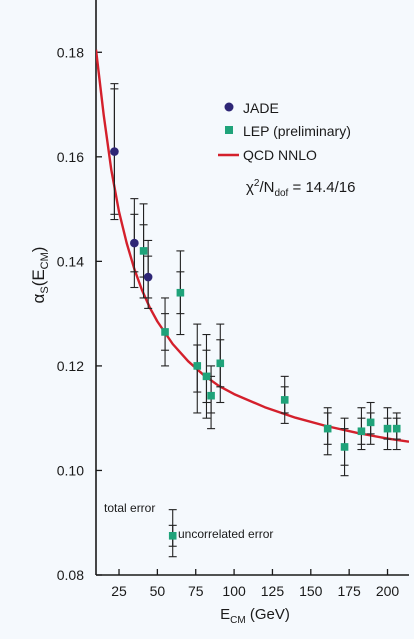 Image resolution: width=414 pixels, height=639 pixels. Describe the element at coordinates (225, 614) in the screenshot. I see `x-axis-label-main: E` at that location.